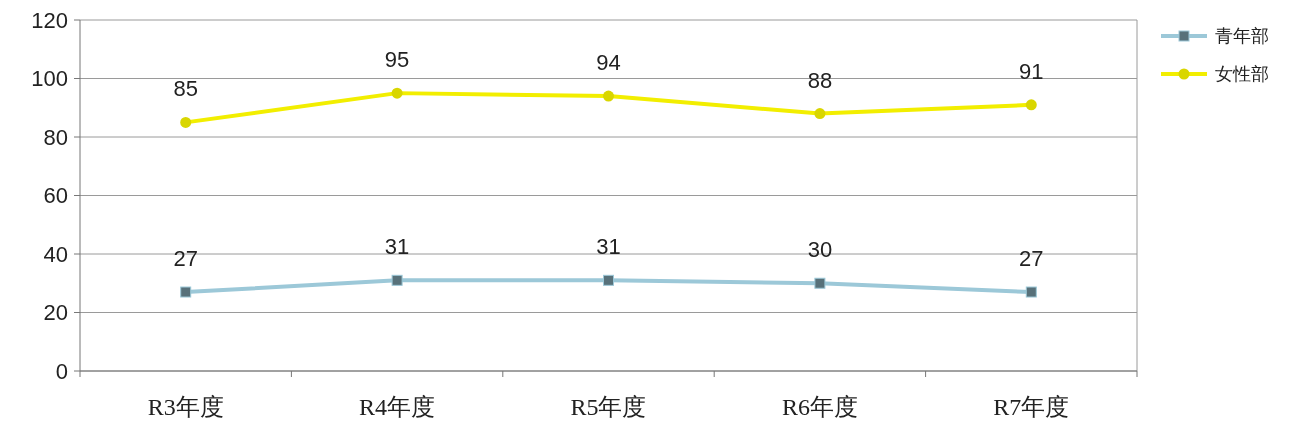 Image resolution: width=1305 pixels, height=430 pixels. What do you see at coordinates (49, 20) in the screenshot?
I see `y-tick-label: 120` at bounding box center [49, 20].